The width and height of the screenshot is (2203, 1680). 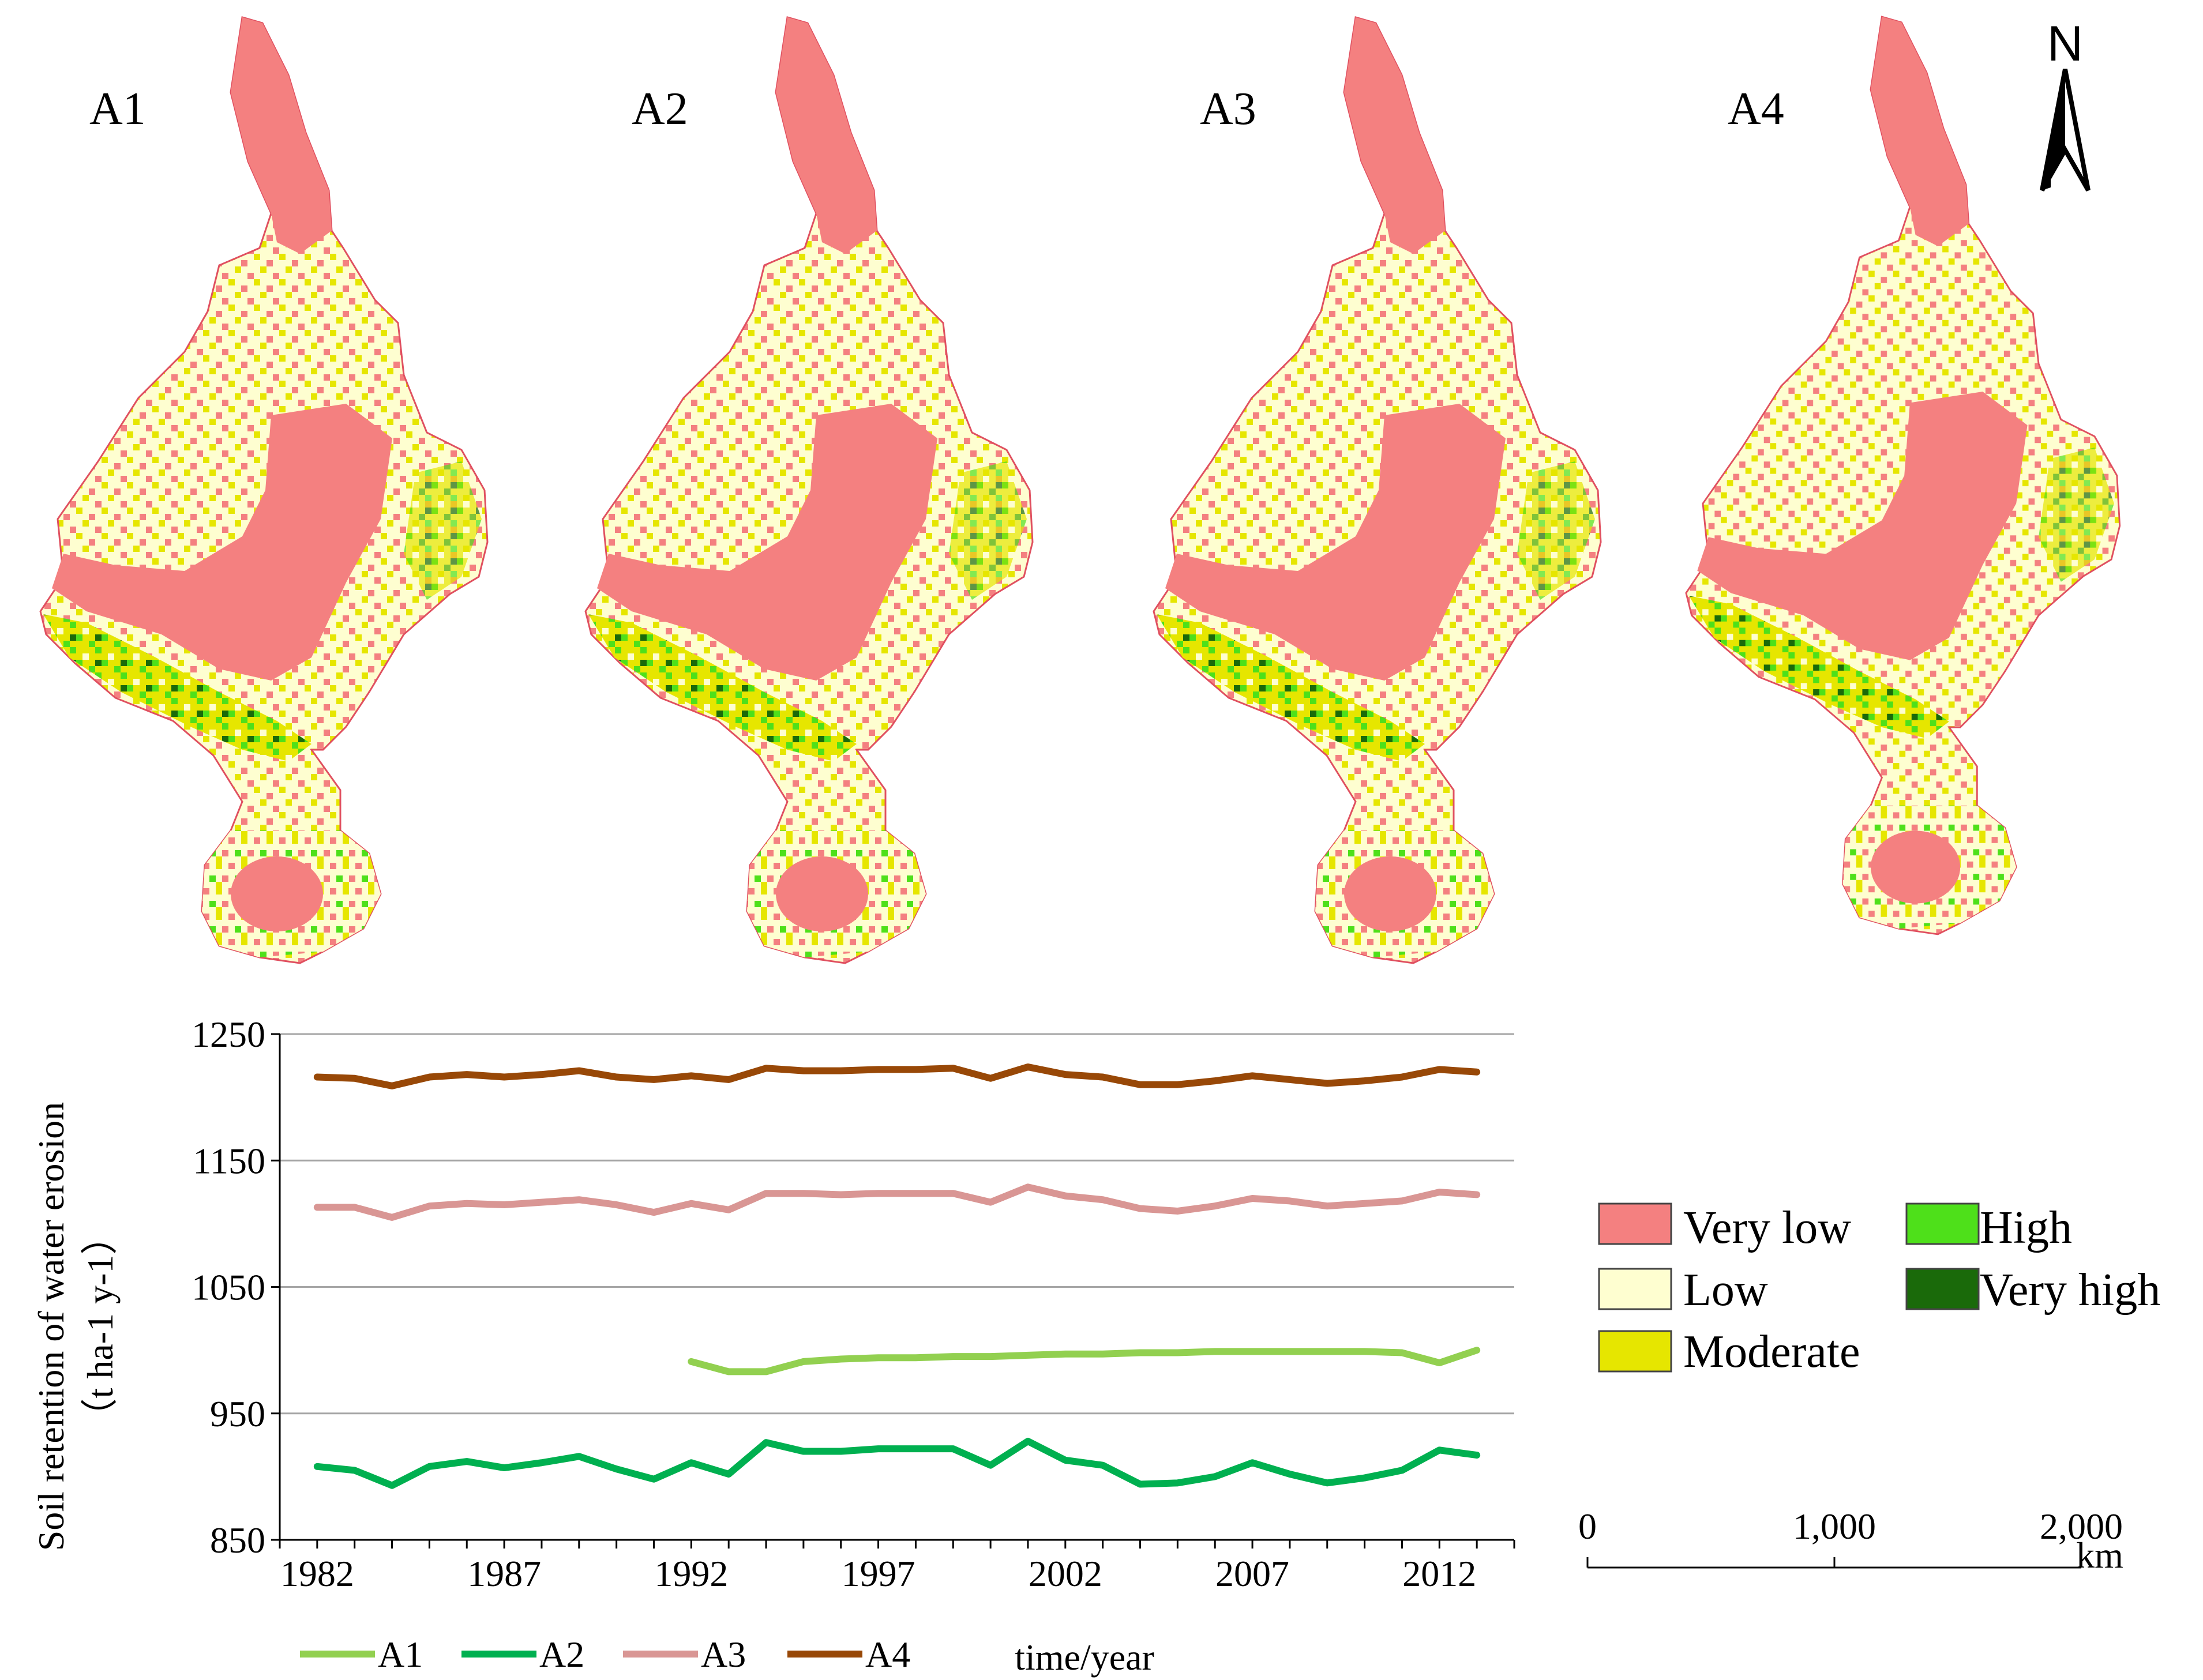 I want to click on series-line-a3, so click(x=897, y=1202).